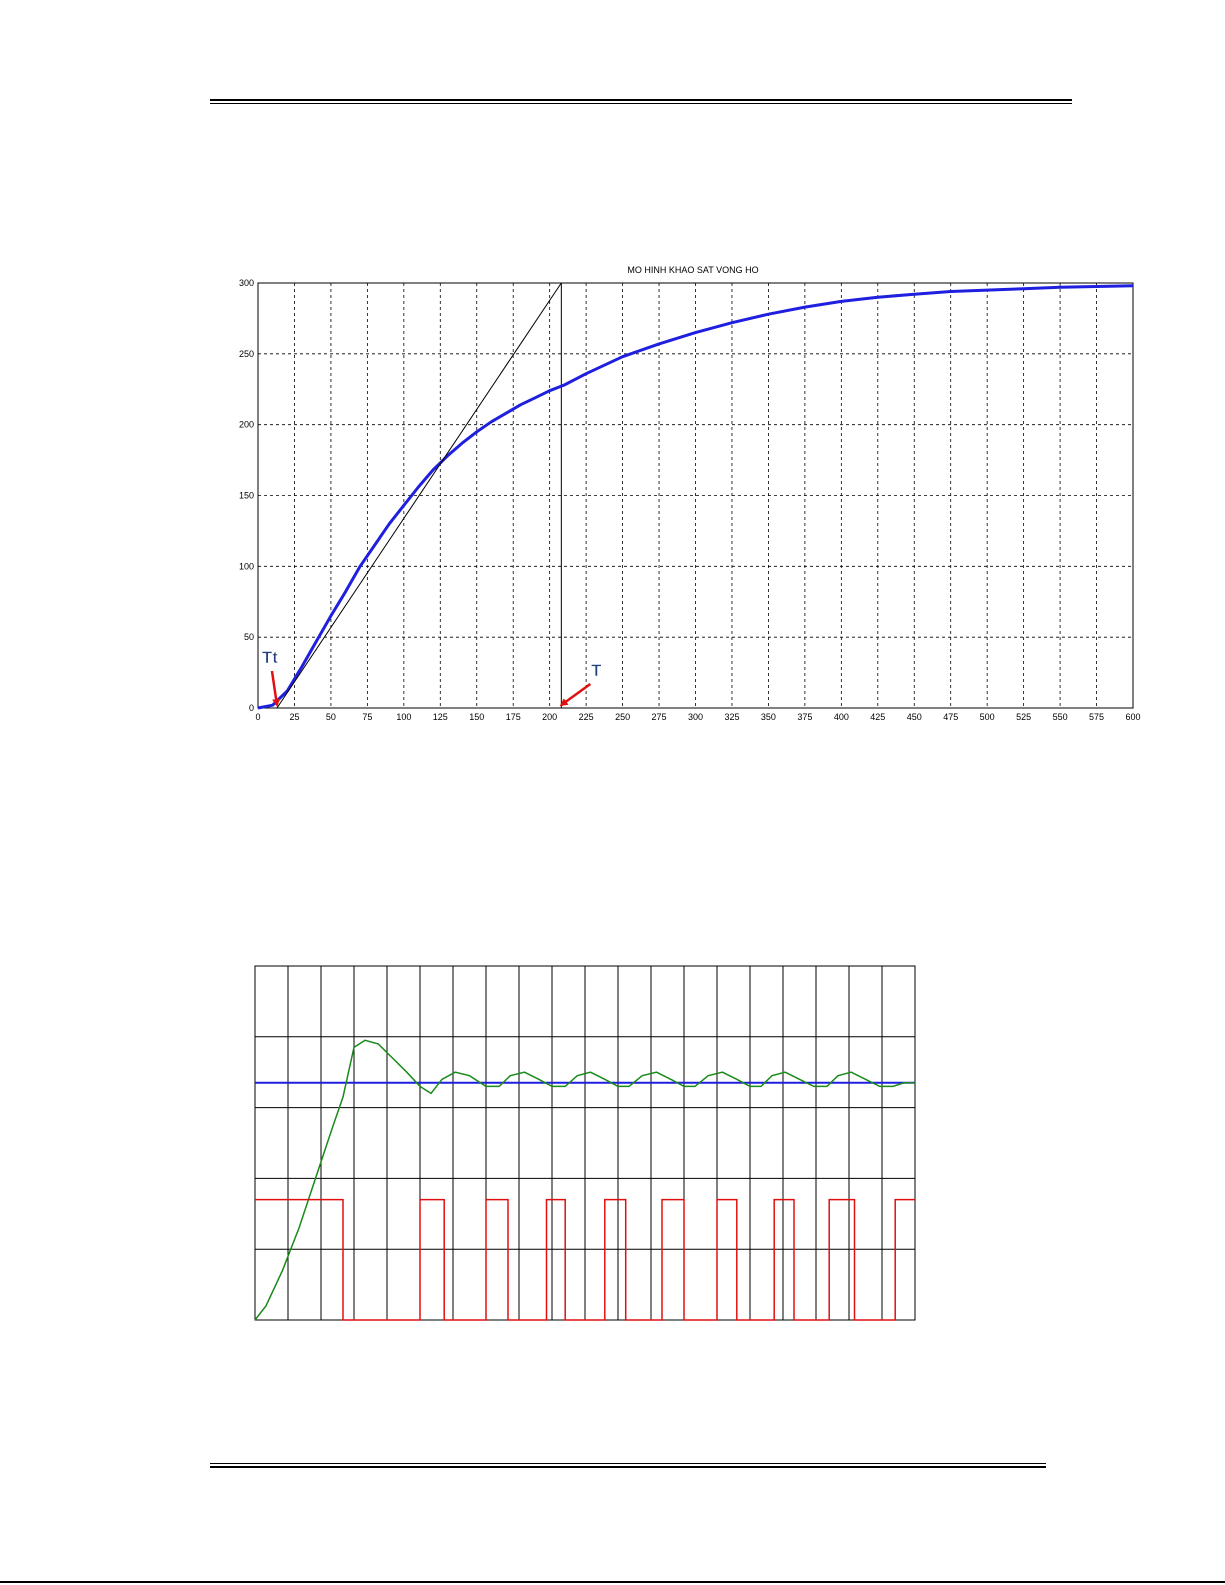 The width and height of the screenshot is (1225, 1585). What do you see at coordinates (586, 717) in the screenshot?
I see `x-tick-label: 225` at bounding box center [586, 717].